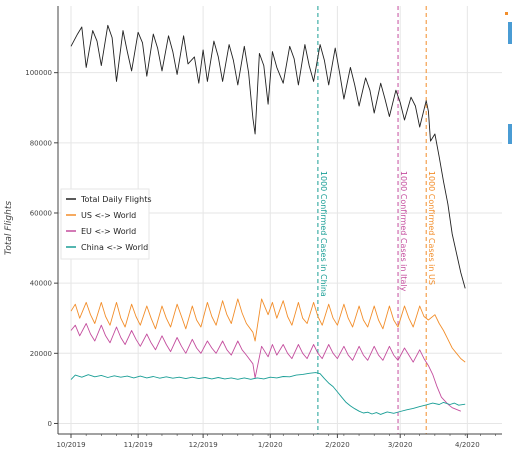 This screenshot has height=454, width=512. I want to click on y-tick-label: 20000, so click(41, 354).